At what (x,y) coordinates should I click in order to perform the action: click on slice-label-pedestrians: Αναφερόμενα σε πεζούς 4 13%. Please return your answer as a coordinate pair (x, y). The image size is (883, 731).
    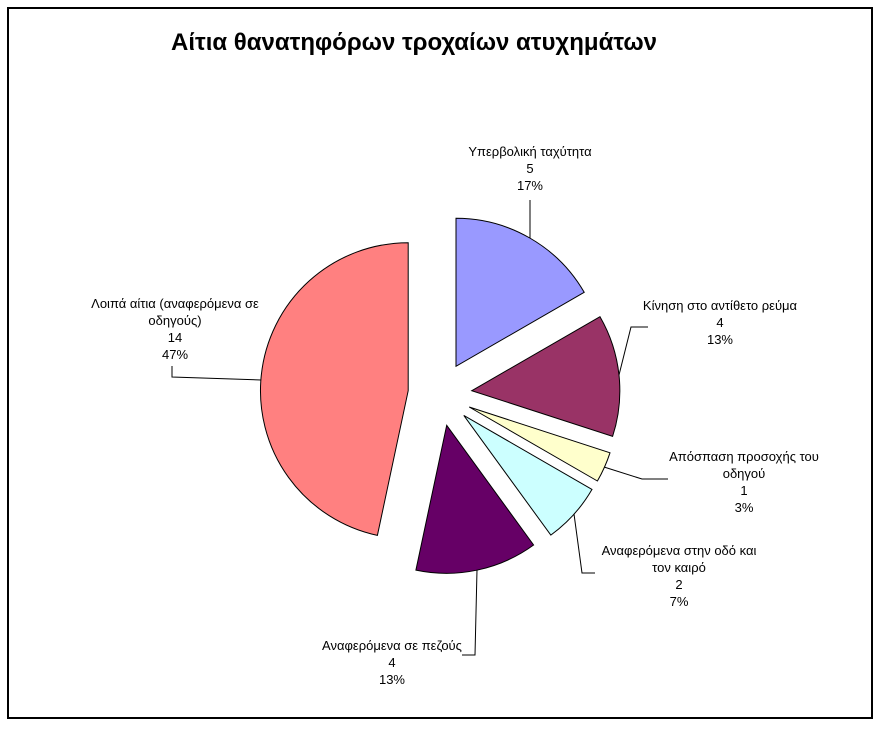
    Looking at the image, I should click on (392, 662).